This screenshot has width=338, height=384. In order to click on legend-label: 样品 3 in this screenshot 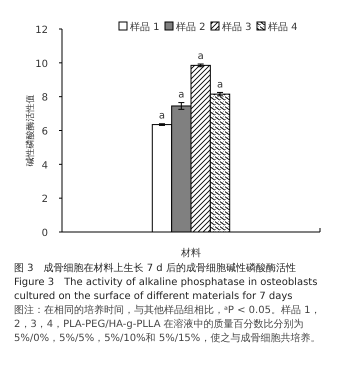, I will do `click(237, 27)`.